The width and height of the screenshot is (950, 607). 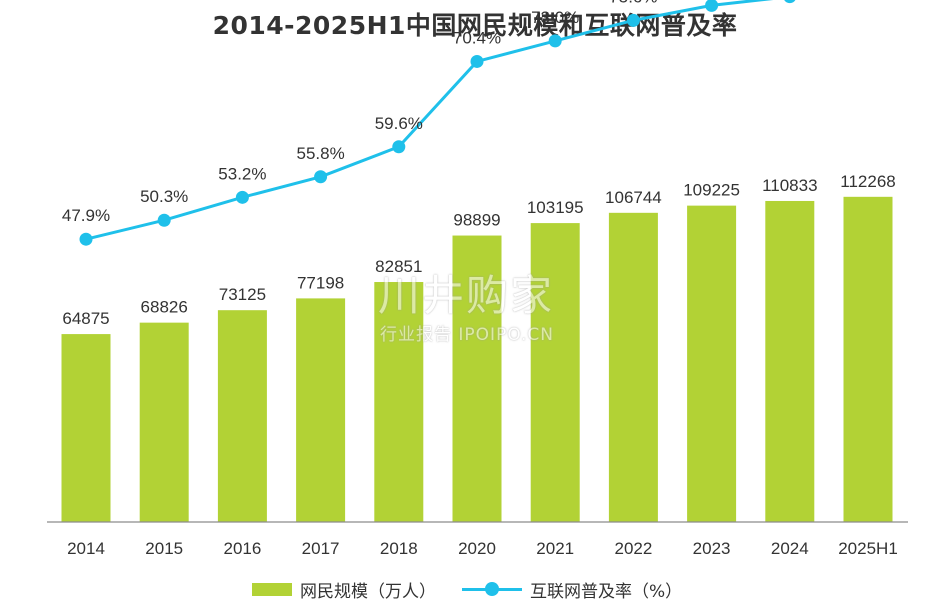 I want to click on bar-2025H1, so click(x=868, y=359).